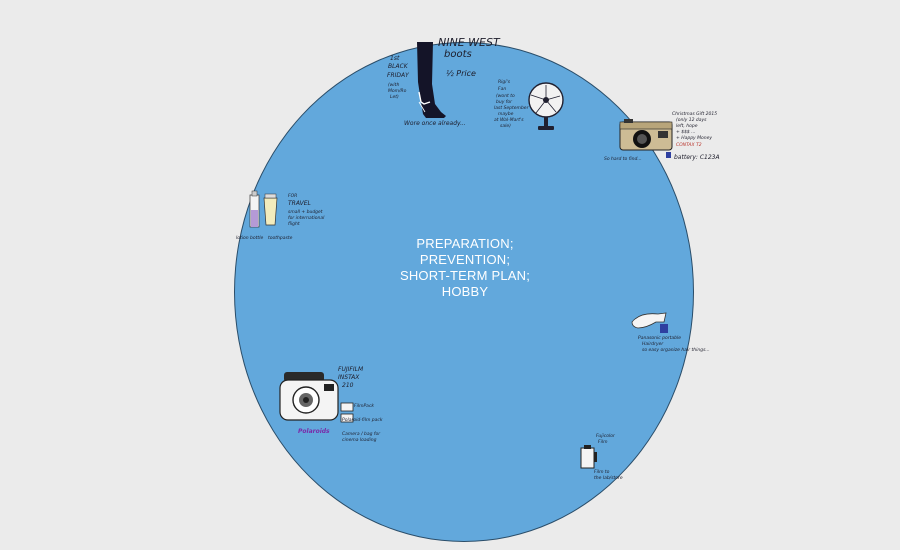 Image resolution: width=900 pixels, height=550 pixels. What do you see at coordinates (511, 108) in the screenshot?
I see `fan-note-5: last September` at bounding box center [511, 108].